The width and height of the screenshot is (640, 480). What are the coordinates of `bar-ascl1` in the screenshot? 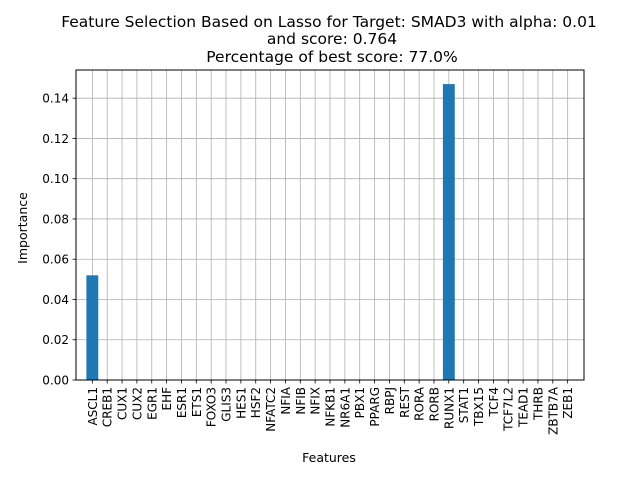 It's located at (92, 327).